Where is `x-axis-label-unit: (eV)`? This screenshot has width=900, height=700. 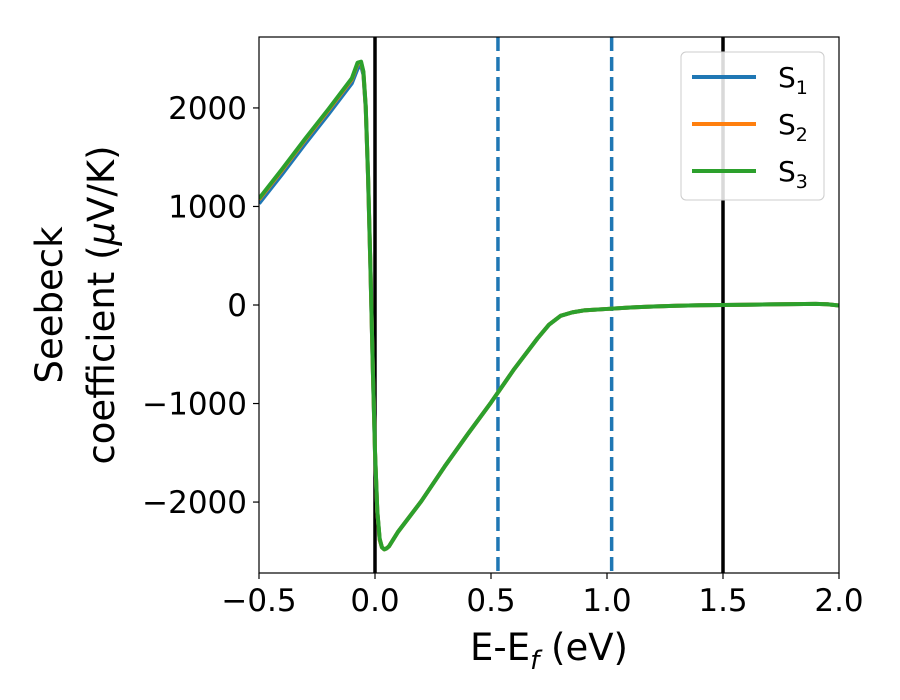 x-axis-label-unit: (eV) is located at coordinates (583, 647).